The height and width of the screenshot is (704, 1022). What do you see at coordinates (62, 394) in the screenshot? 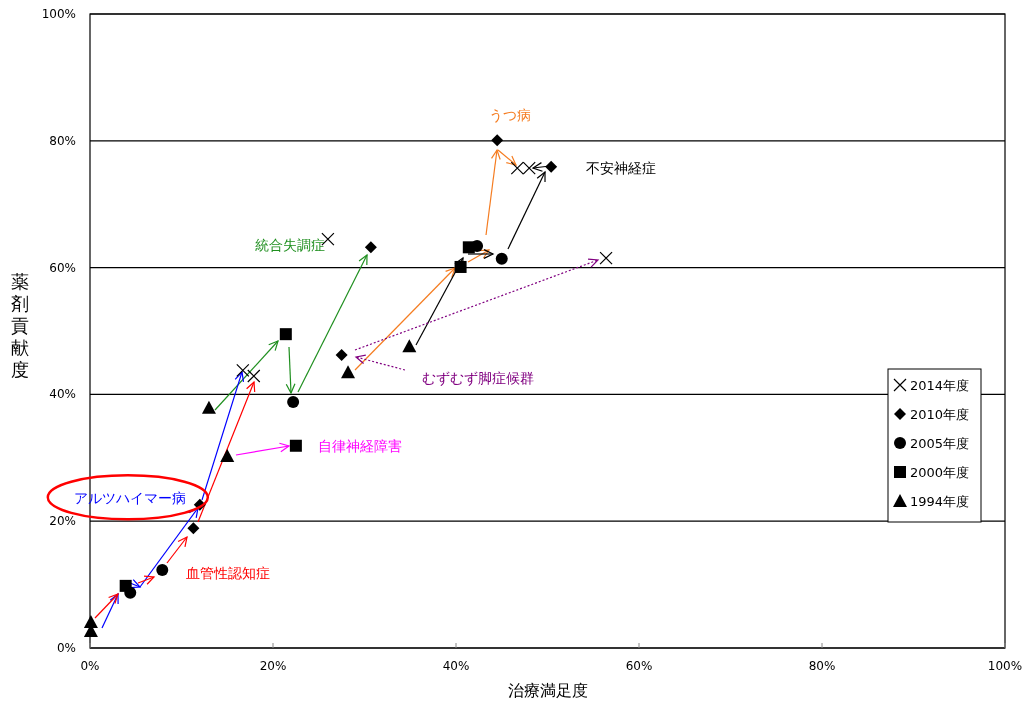
I see `y-tick-label: 40%` at bounding box center [62, 394].